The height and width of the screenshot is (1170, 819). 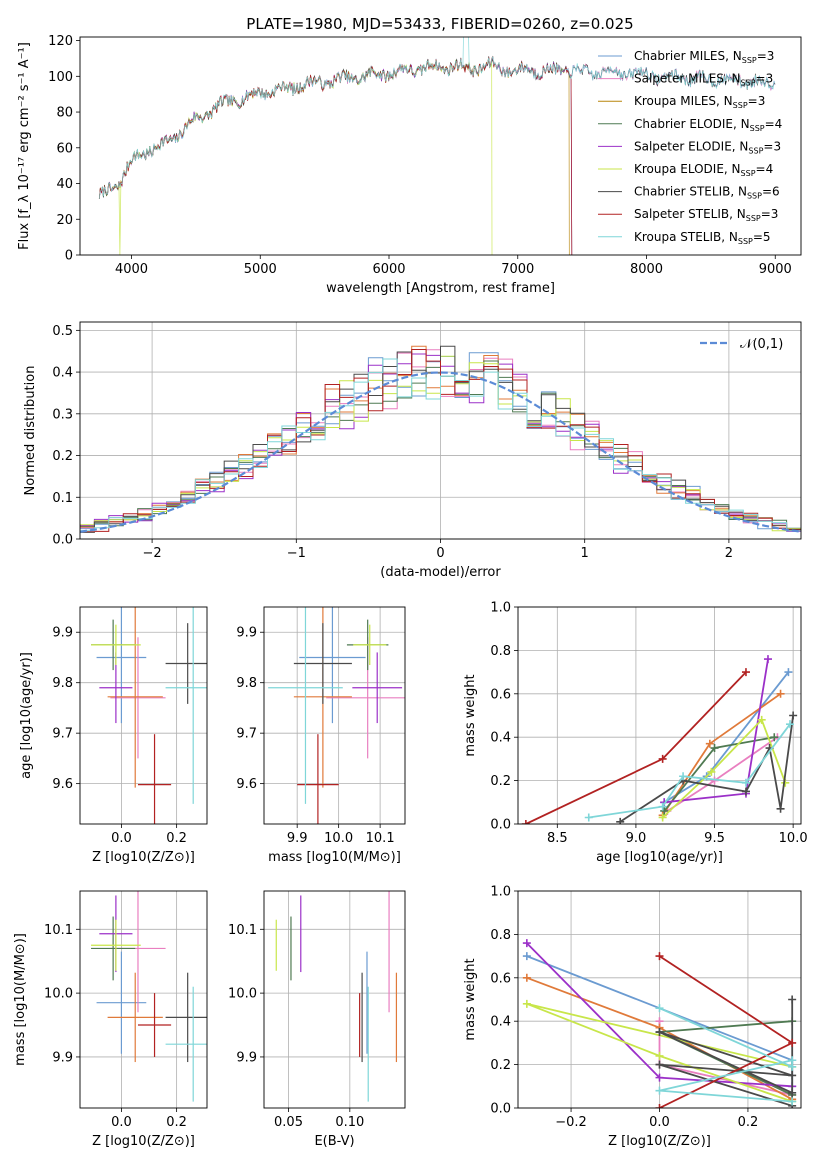 I want to click on y-tick-label: 120, so click(x=60, y=41).